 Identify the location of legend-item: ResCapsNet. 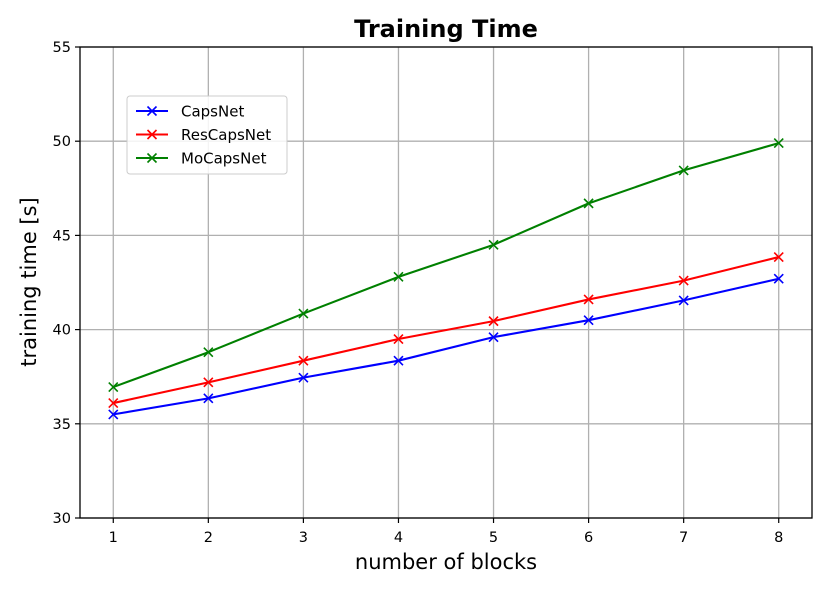
(203, 135).